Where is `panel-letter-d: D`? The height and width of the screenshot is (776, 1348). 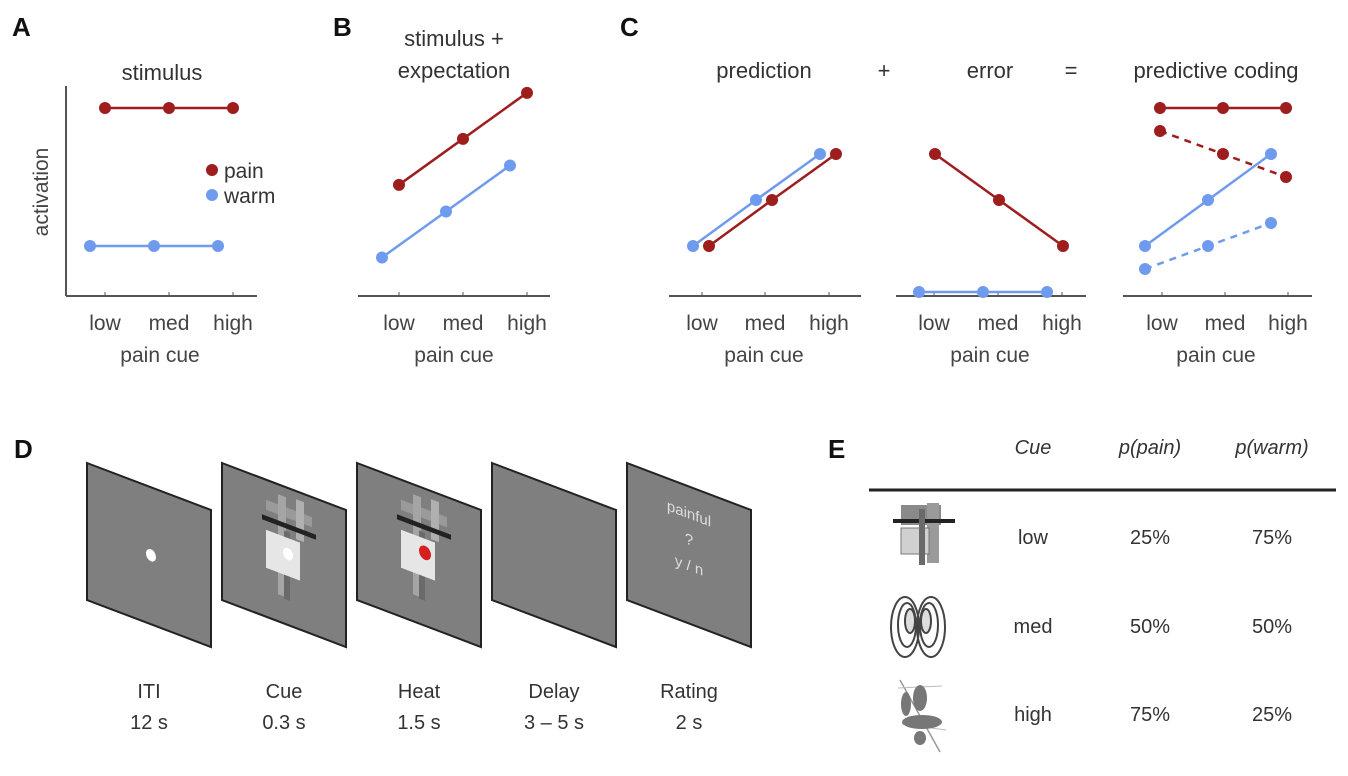 panel-letter-d: D is located at coordinates (23, 449).